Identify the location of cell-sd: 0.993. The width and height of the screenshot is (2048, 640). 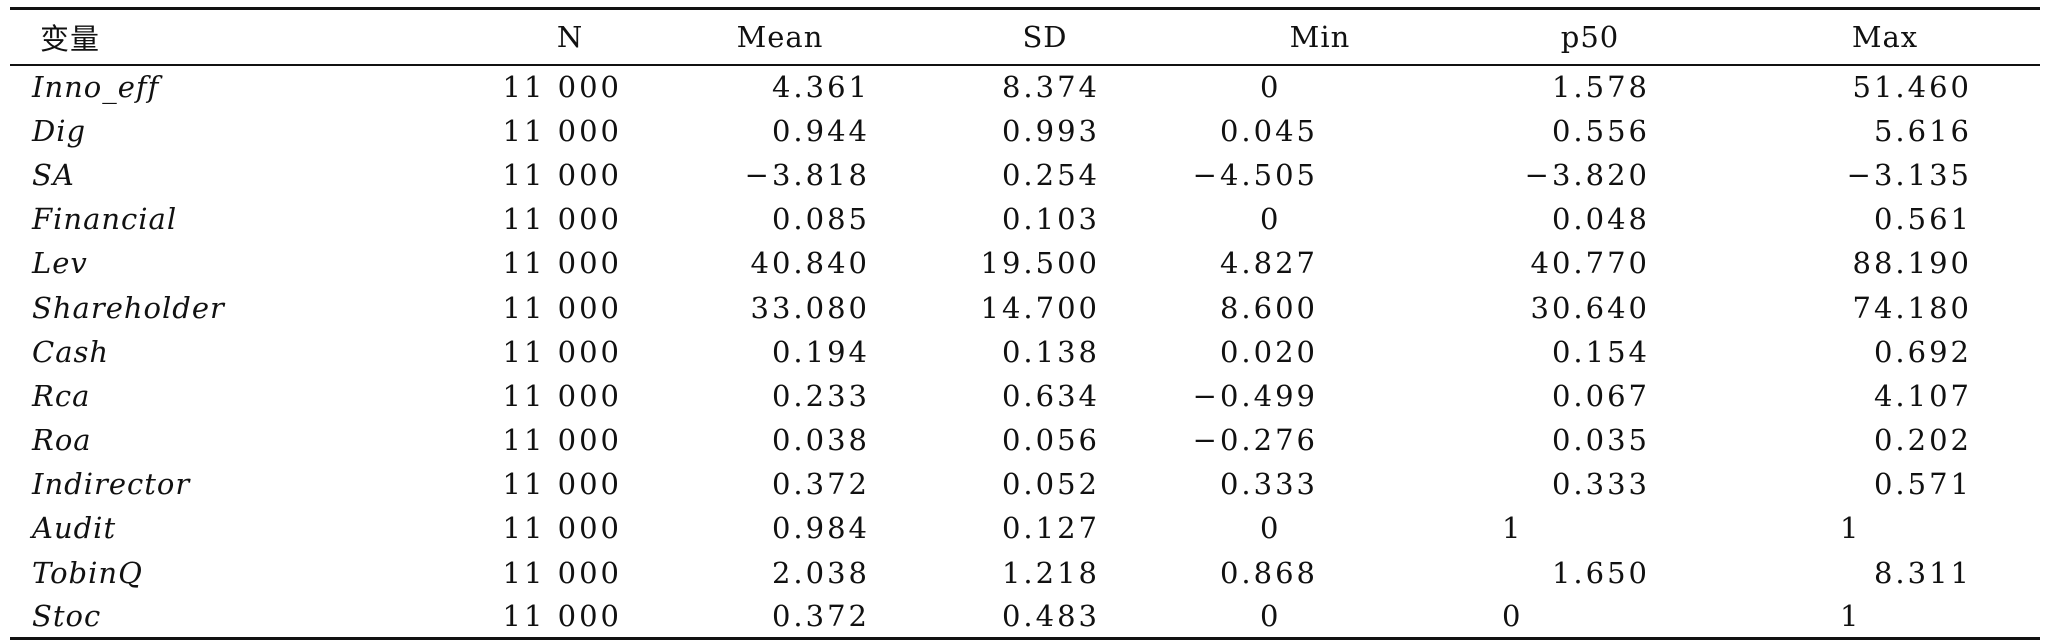
(1050, 130).